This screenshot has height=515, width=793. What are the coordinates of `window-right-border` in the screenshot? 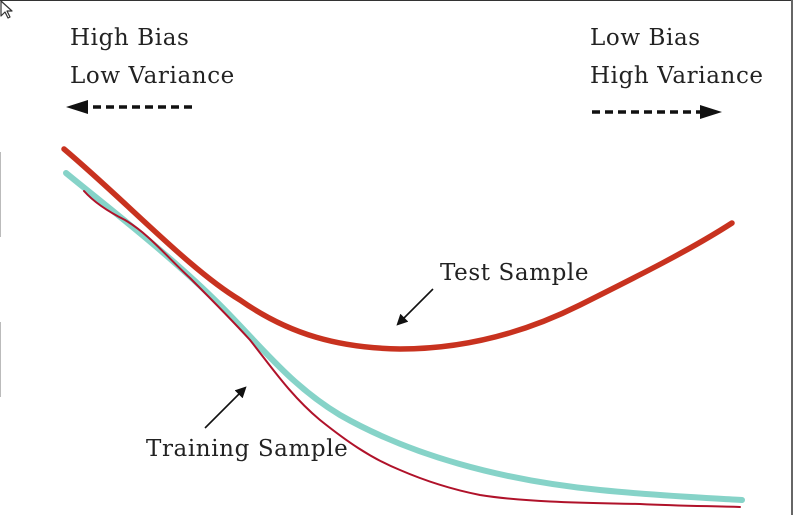 It's located at (792, 257).